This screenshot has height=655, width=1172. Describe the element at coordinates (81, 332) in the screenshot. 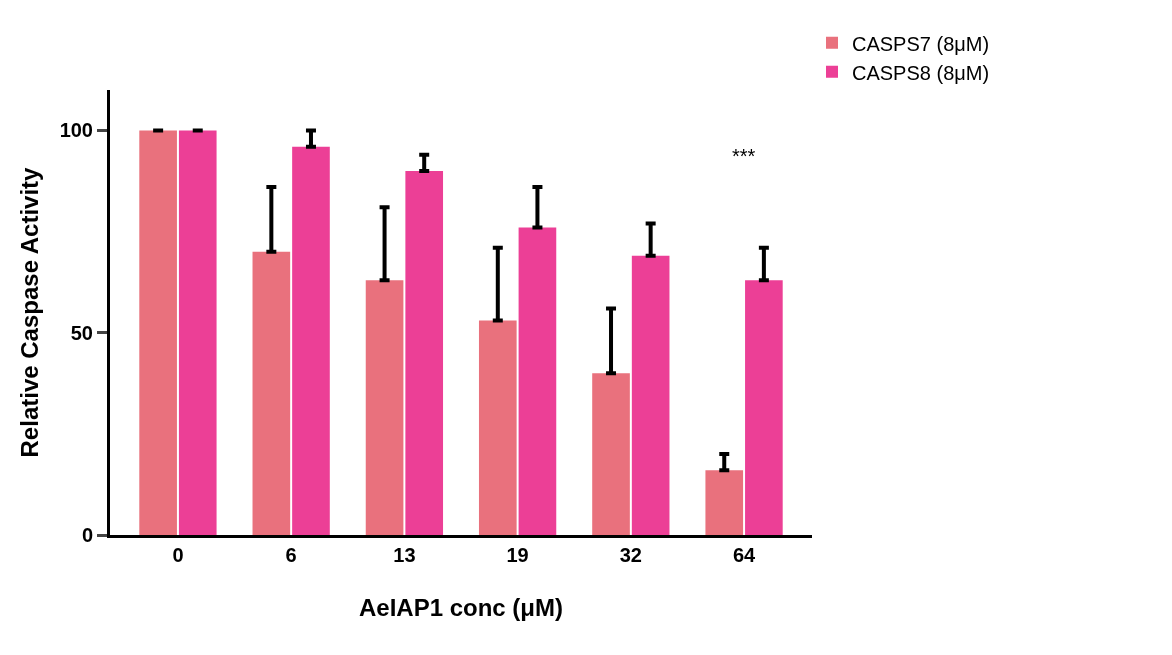

I see `y-tick-label: 50` at that location.